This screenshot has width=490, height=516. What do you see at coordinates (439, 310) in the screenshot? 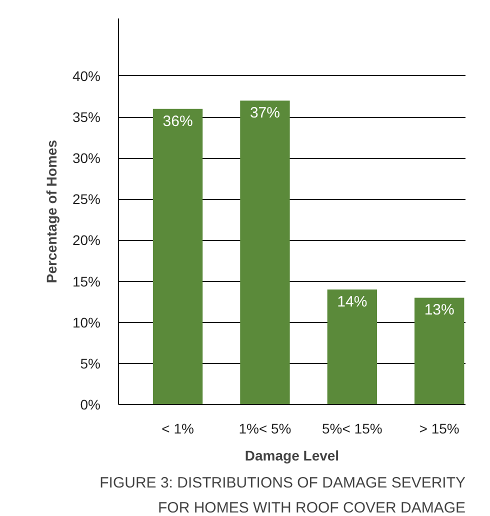
I see `data-label: 13%` at bounding box center [439, 310].